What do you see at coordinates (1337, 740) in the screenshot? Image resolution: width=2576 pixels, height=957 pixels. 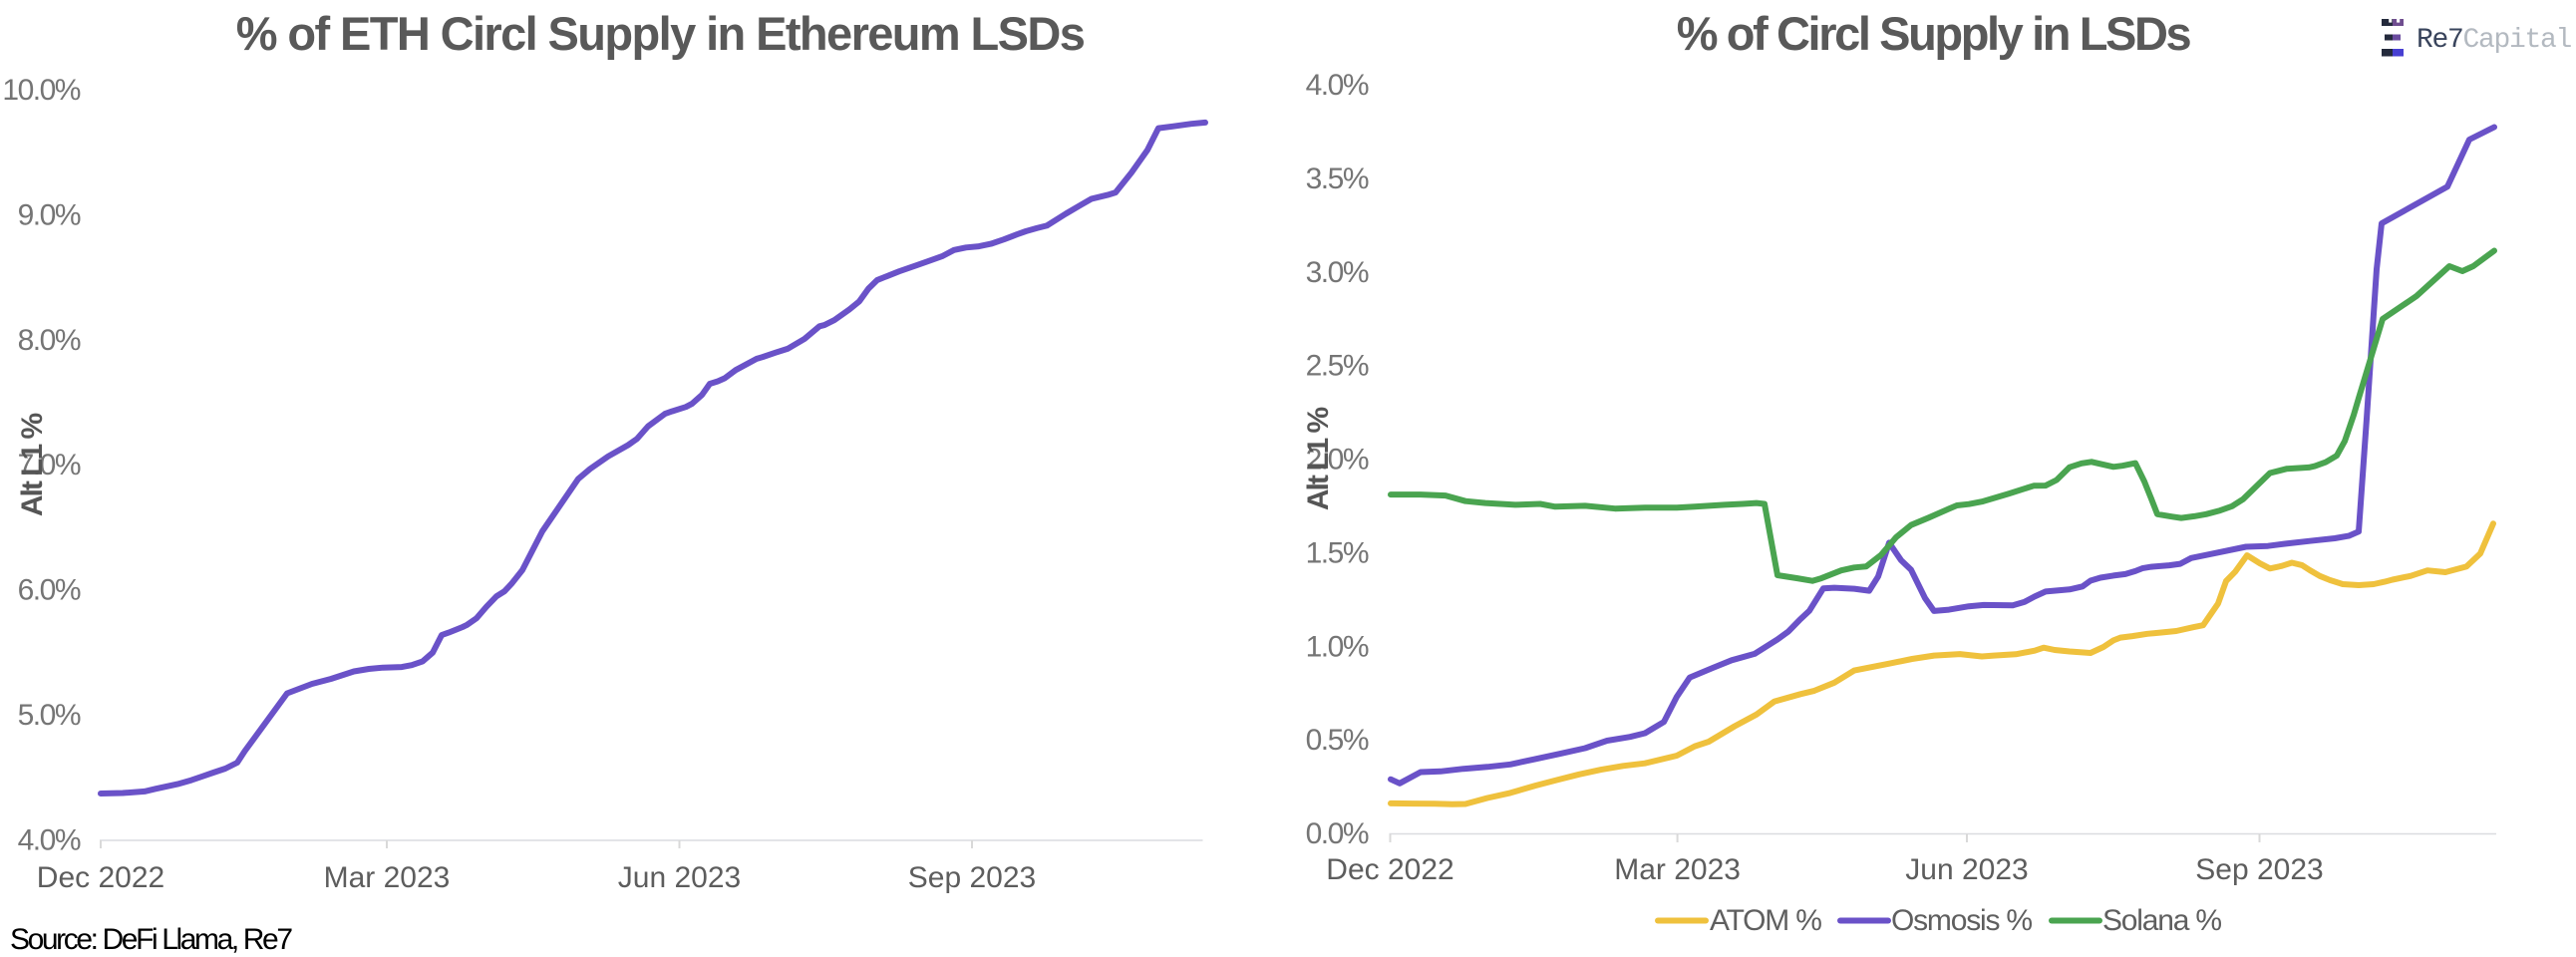 I see `svg-text: 0.5%` at bounding box center [1337, 740].